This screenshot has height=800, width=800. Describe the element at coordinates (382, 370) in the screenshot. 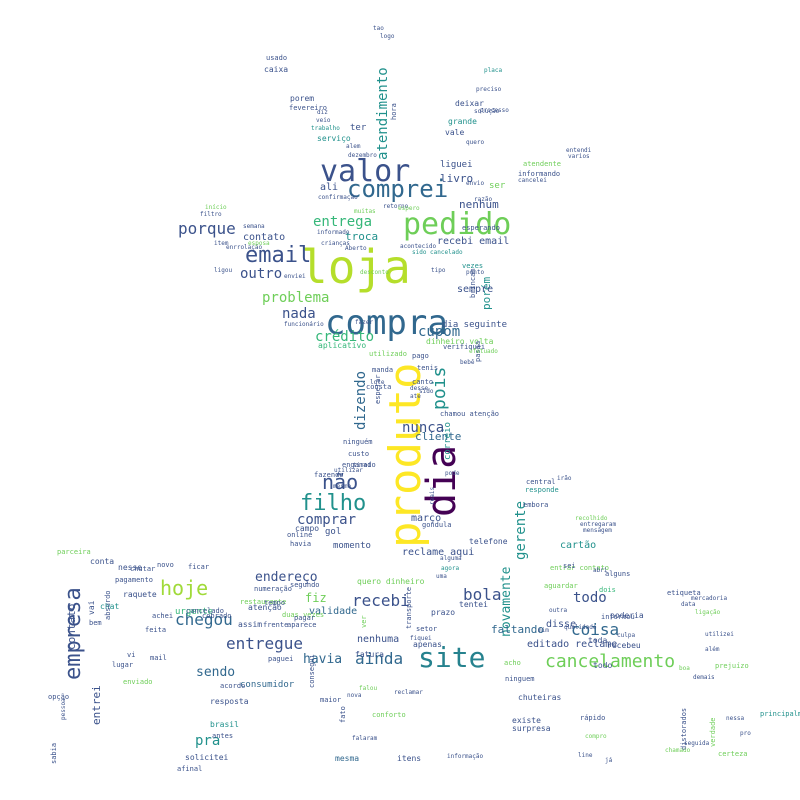

I see `cloud-word: manda` at that location.